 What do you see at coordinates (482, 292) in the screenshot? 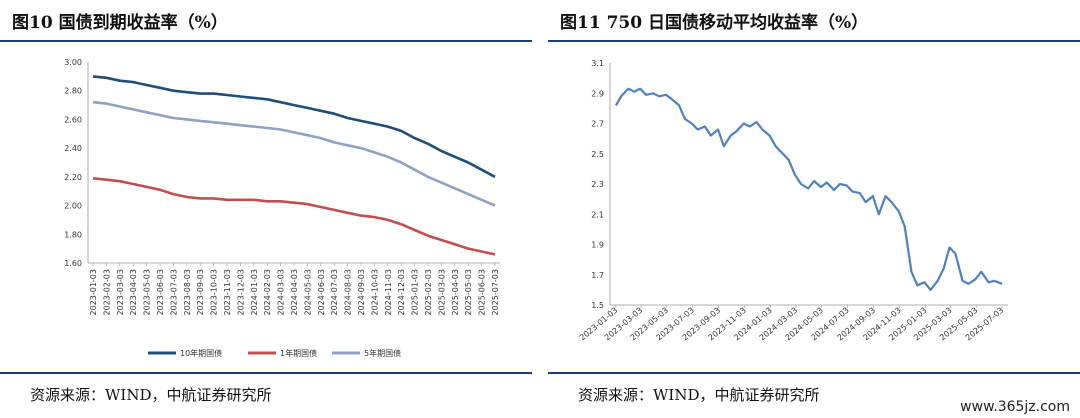
I see `left-x-tick-label: 2025-06-03` at bounding box center [482, 292].